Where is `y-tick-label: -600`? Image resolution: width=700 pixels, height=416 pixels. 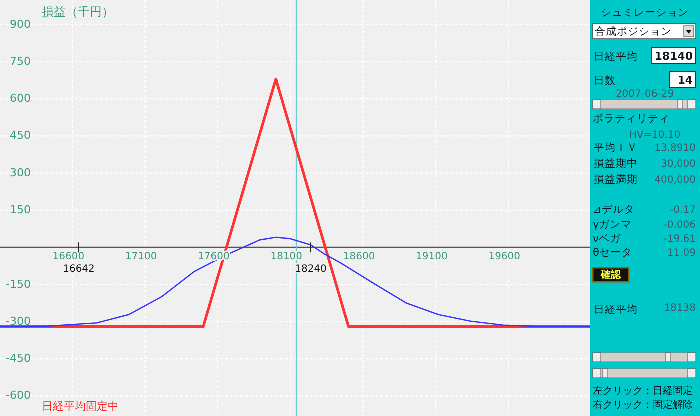 y-tick-label: -600 is located at coordinates (18, 395).